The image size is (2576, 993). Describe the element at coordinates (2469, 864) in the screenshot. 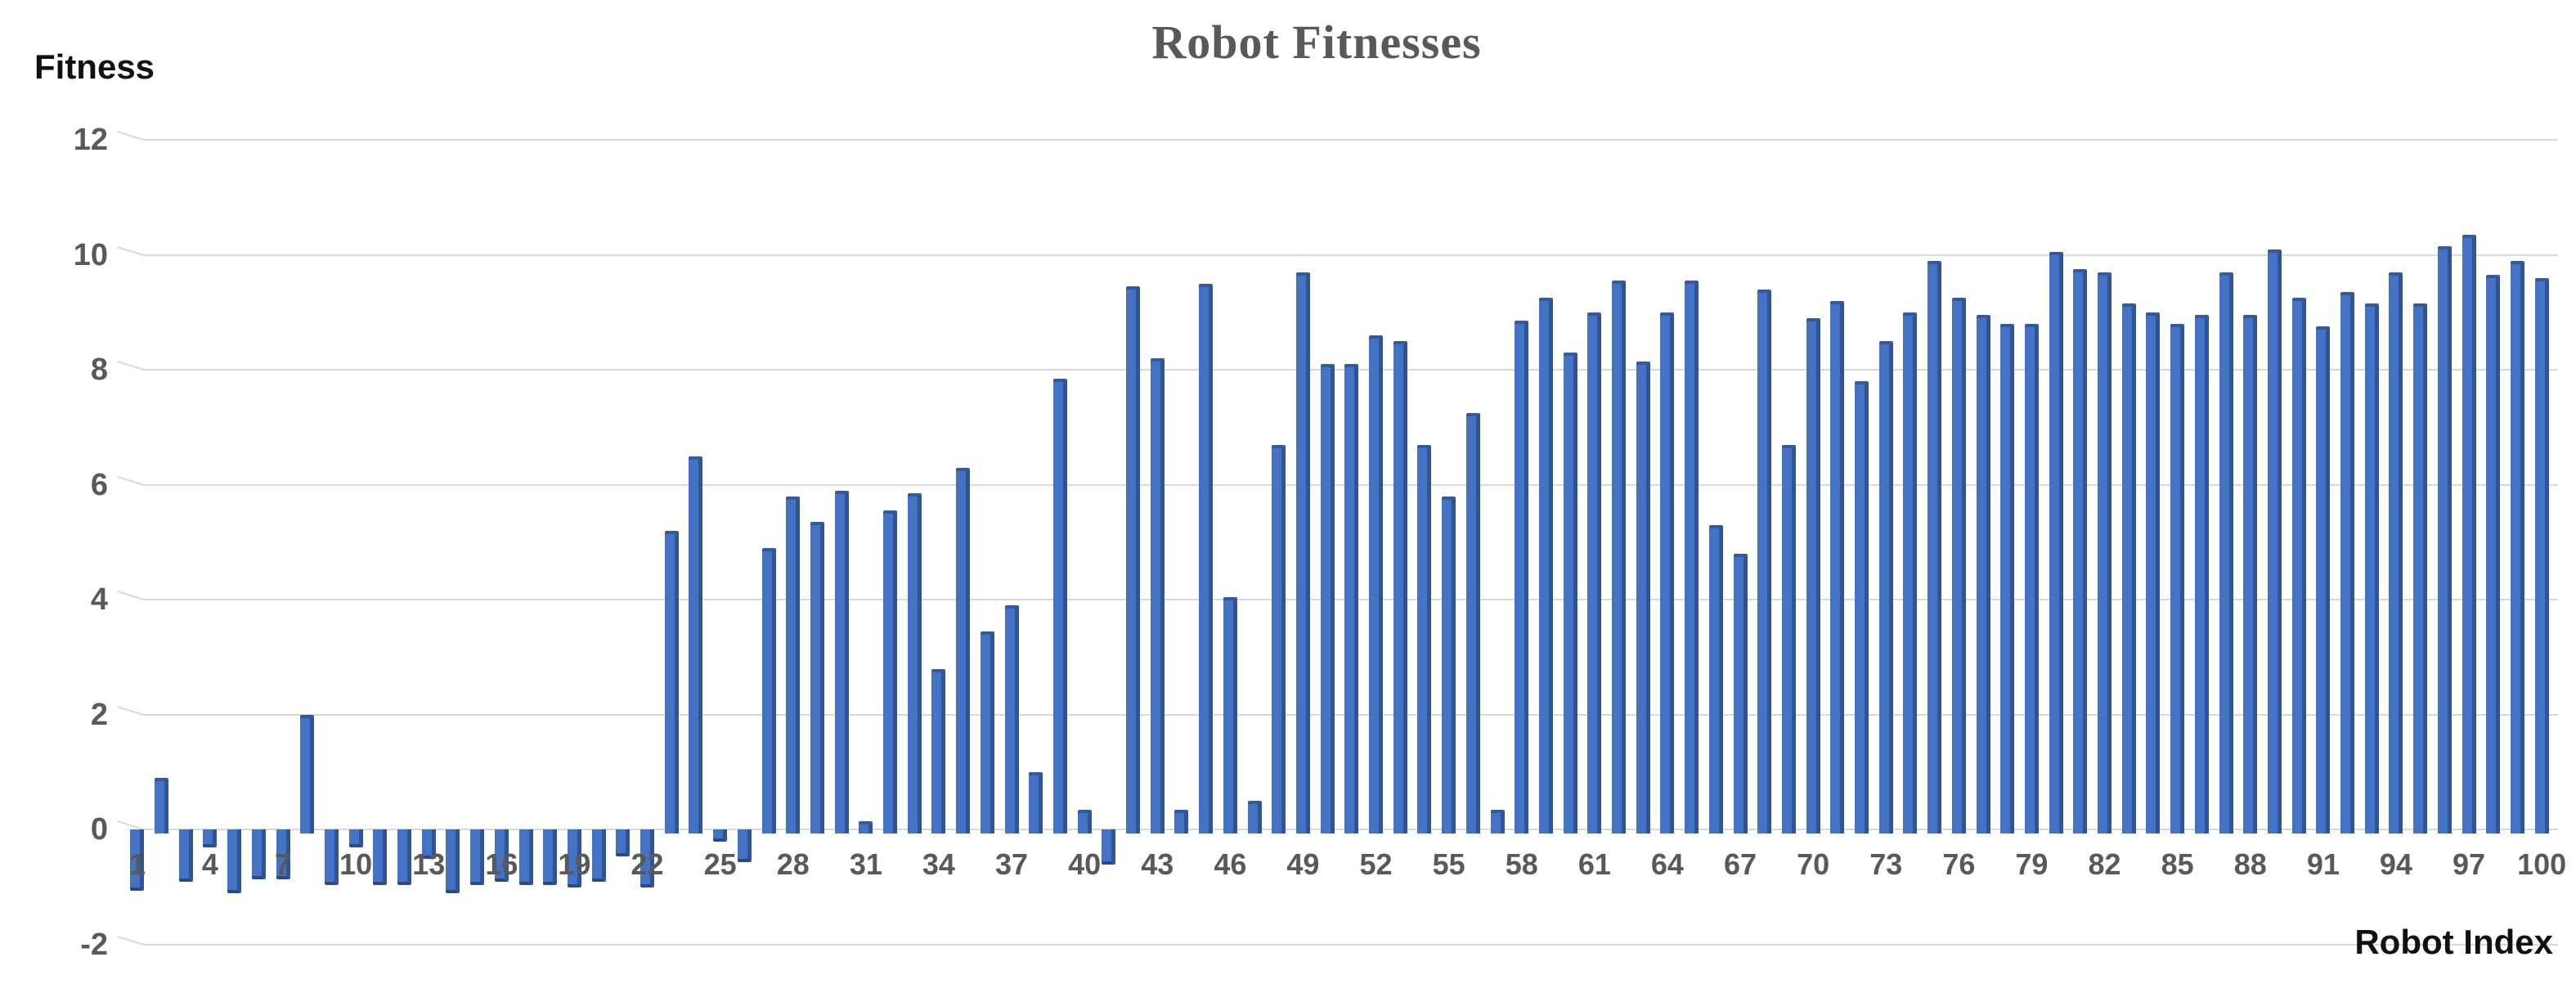

I see `x-tick-label-97: 97` at that location.